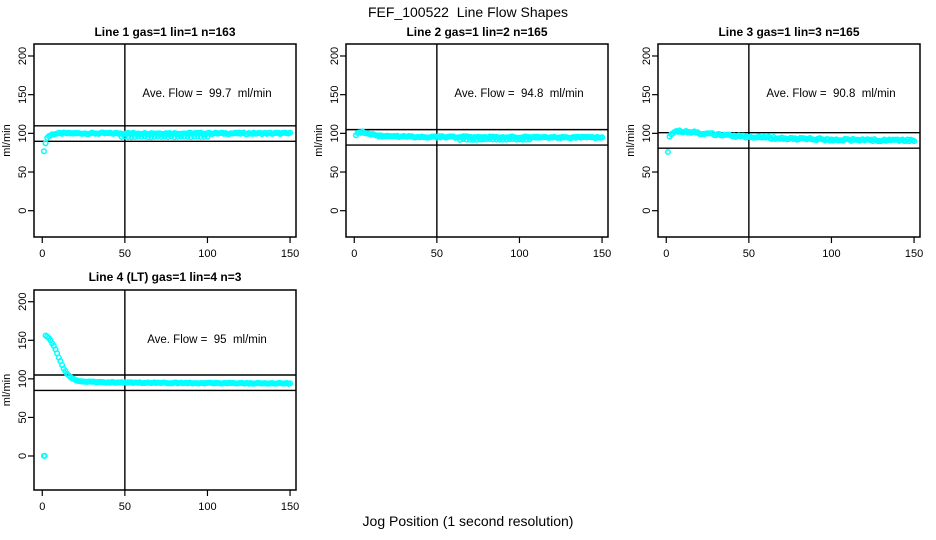 The height and width of the screenshot is (540, 936). What do you see at coordinates (830, 94) in the screenshot?
I see `ave-flow-annotation: Ave. Flow = 90.8 ml/min` at bounding box center [830, 94].